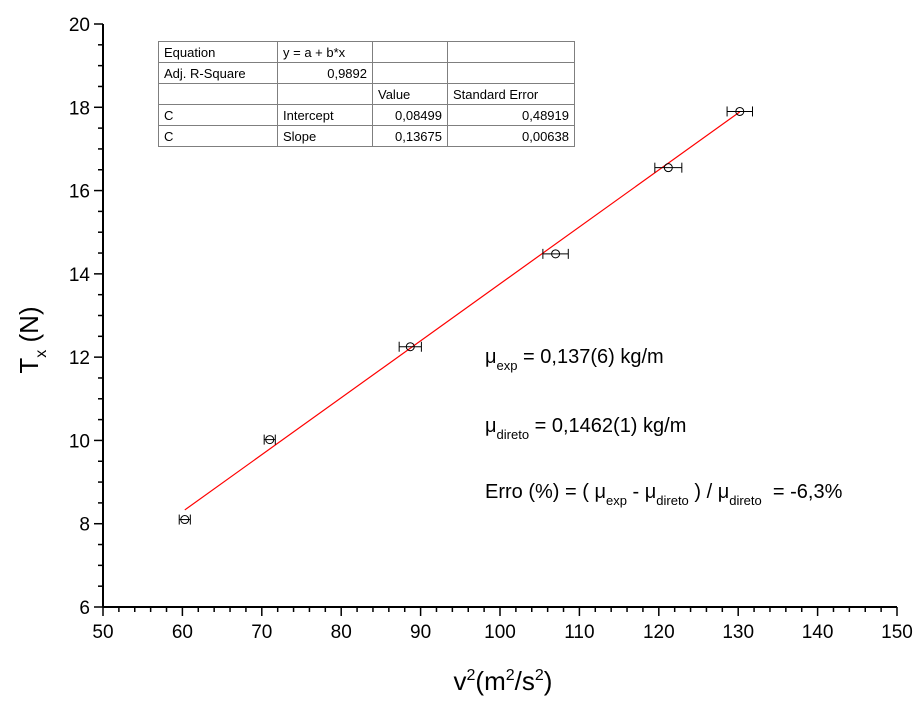 This screenshot has height=702, width=915. What do you see at coordinates (32, 339) in the screenshot?
I see `y-axis-title: Tx (N)` at bounding box center [32, 339].